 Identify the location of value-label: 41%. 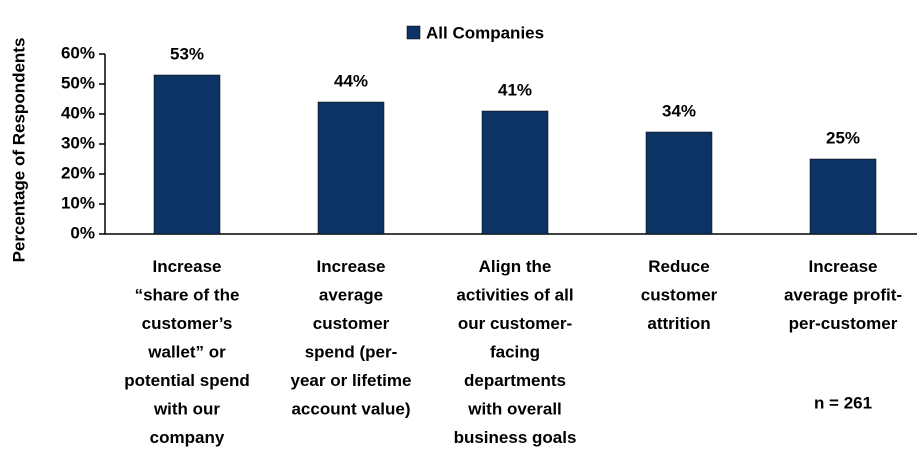
(515, 89).